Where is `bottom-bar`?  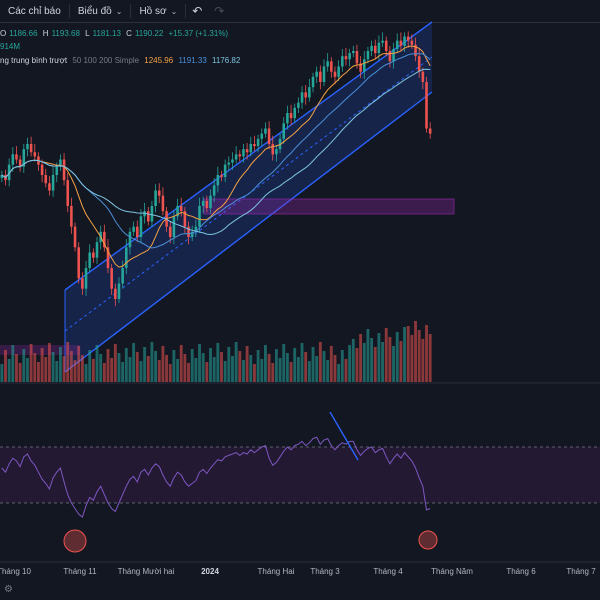
bottom-bar is located at coordinates (300, 590).